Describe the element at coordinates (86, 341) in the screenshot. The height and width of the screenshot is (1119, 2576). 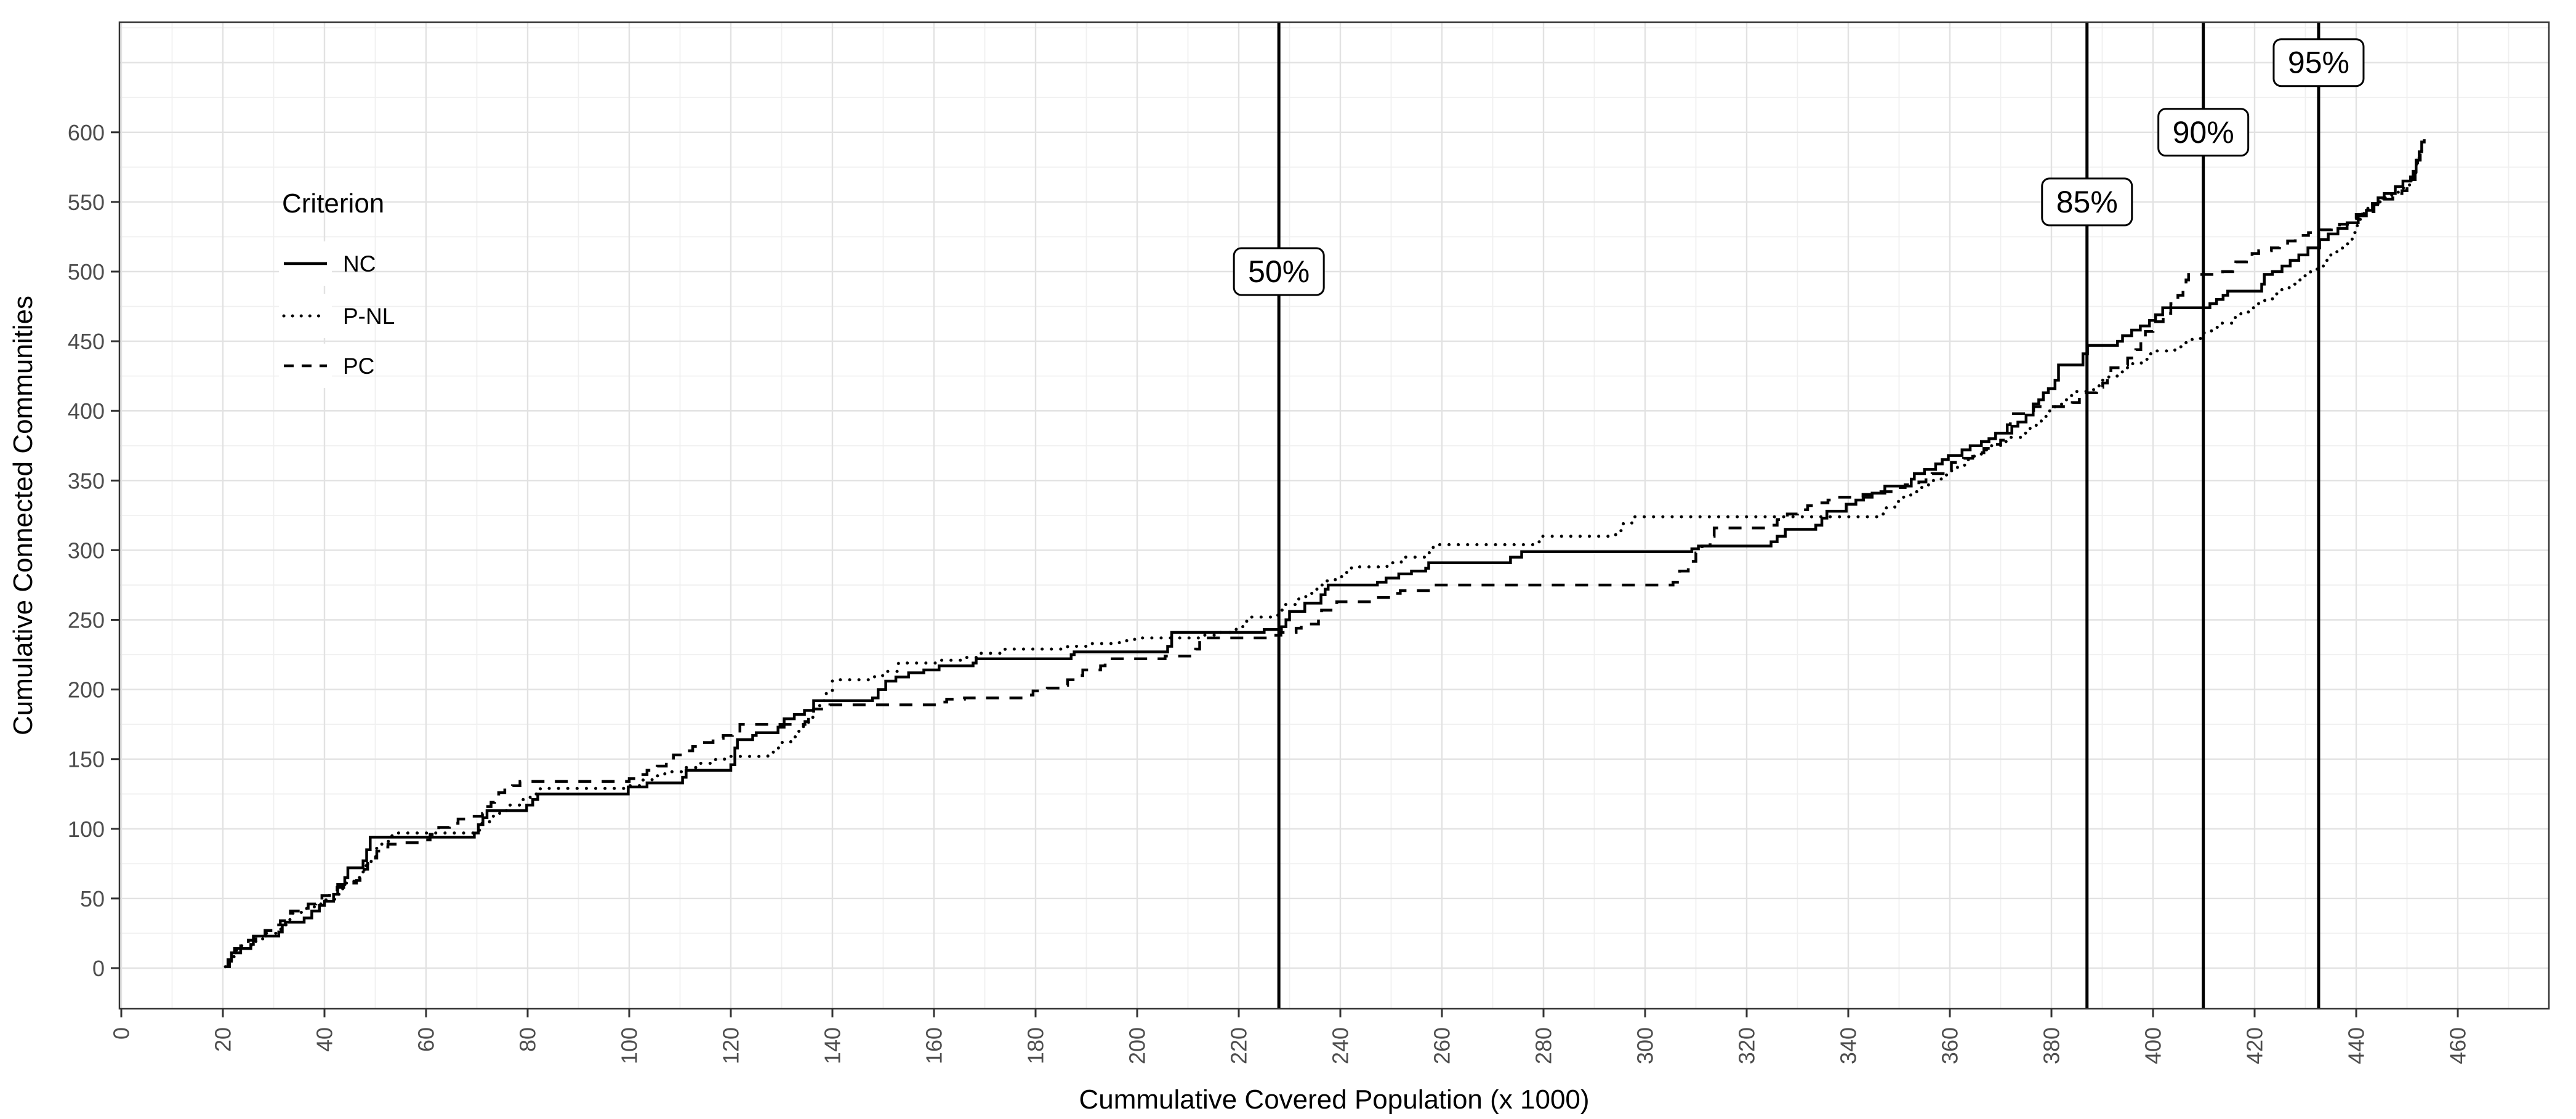
I see `y-tick-label: 450` at that location.